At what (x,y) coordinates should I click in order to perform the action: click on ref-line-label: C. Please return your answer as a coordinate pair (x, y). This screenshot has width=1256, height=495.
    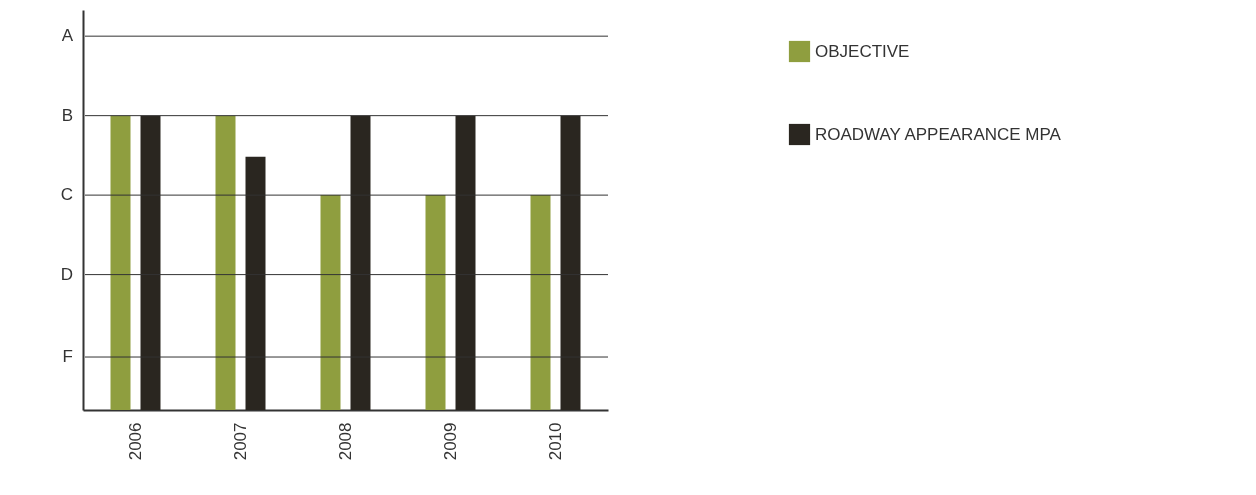
    Looking at the image, I should click on (66, 195).